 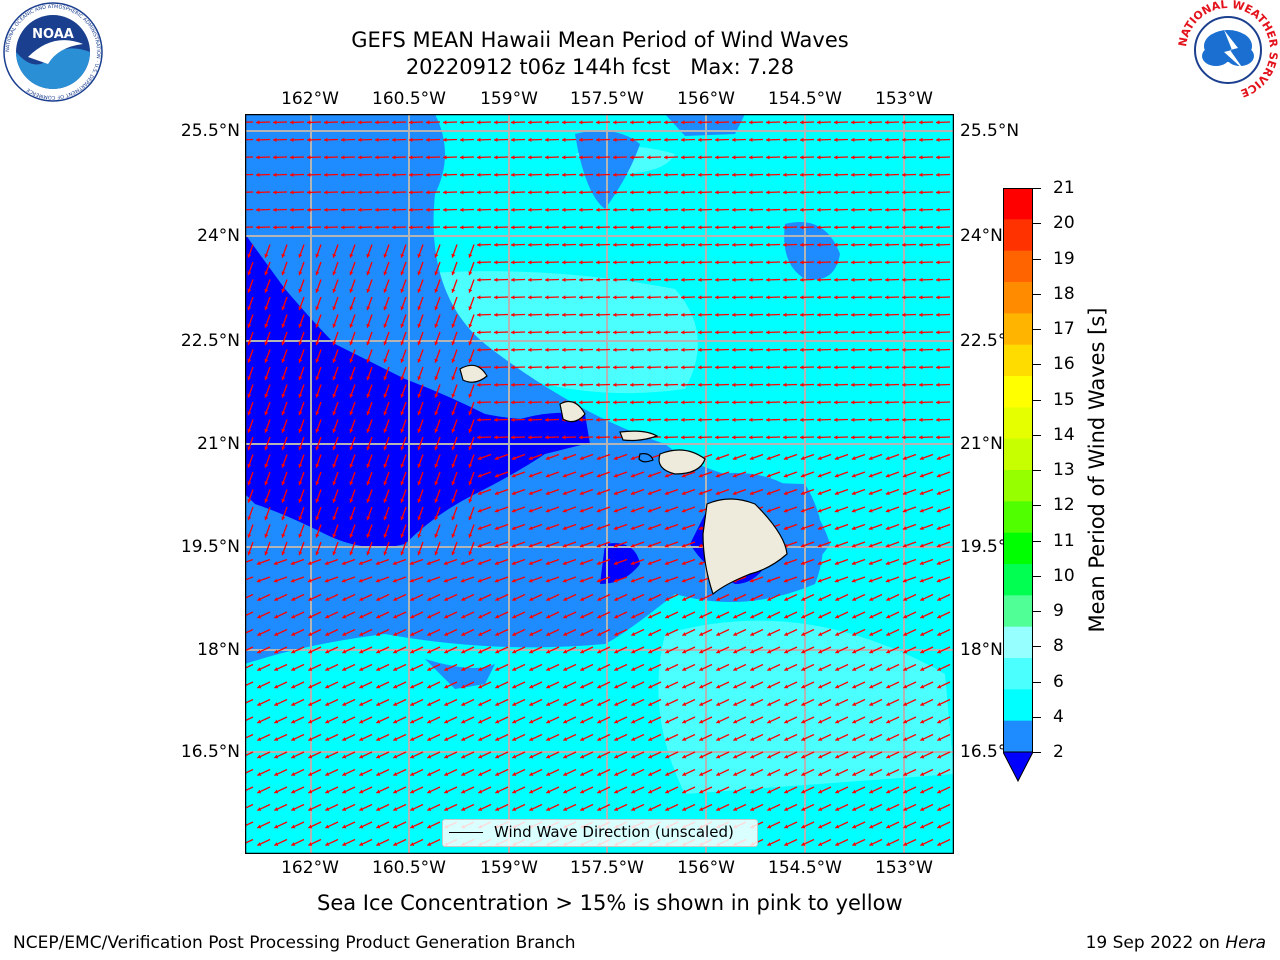 I want to click on lon-label-top: 160.5°W, so click(x=409, y=99).